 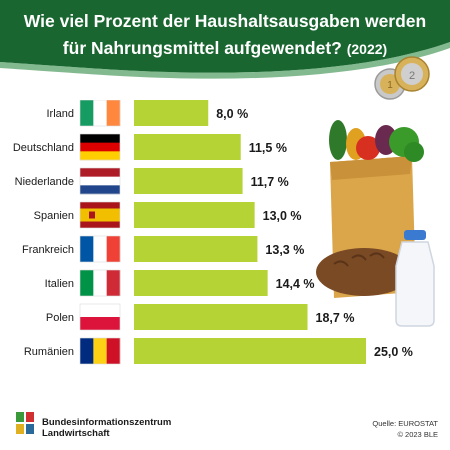 What do you see at coordinates (107, 422) in the screenshot?
I see `organization-name-line-1: Bundesinformationszentrum` at bounding box center [107, 422].